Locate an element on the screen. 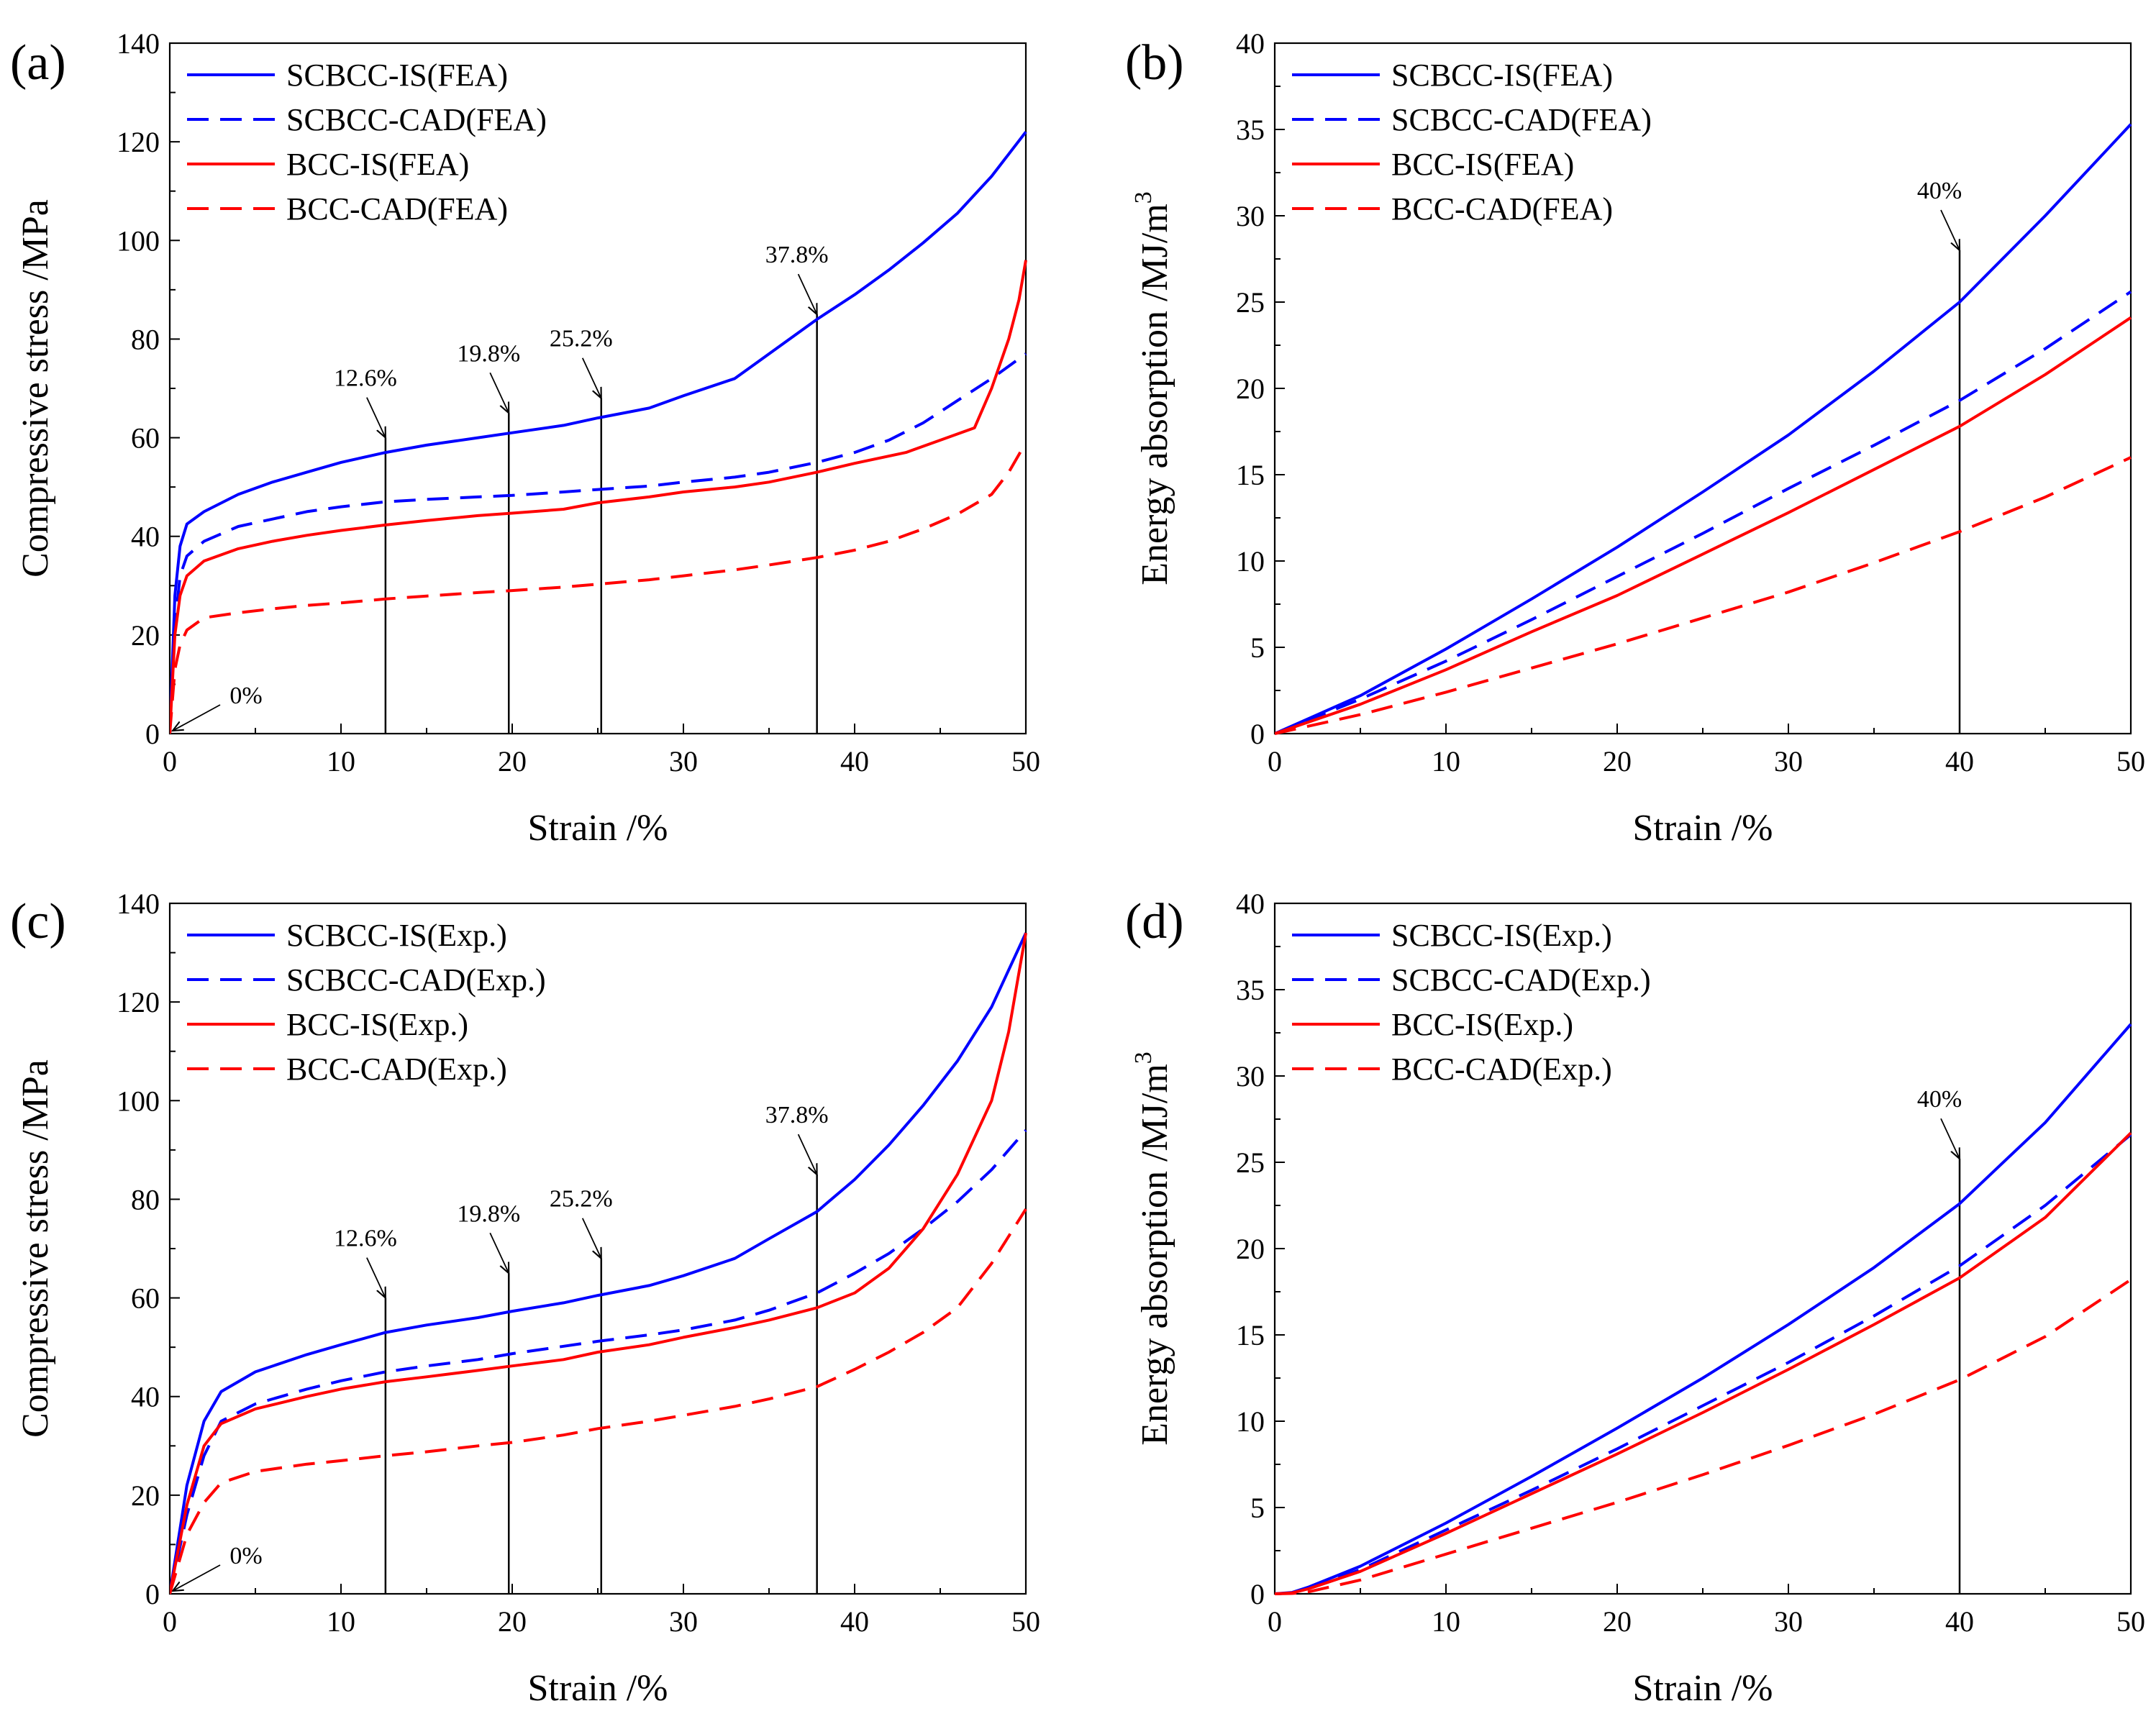 The width and height of the screenshot is (2156, 1724). x-tick-label: 30 is located at coordinates (1788, 761).